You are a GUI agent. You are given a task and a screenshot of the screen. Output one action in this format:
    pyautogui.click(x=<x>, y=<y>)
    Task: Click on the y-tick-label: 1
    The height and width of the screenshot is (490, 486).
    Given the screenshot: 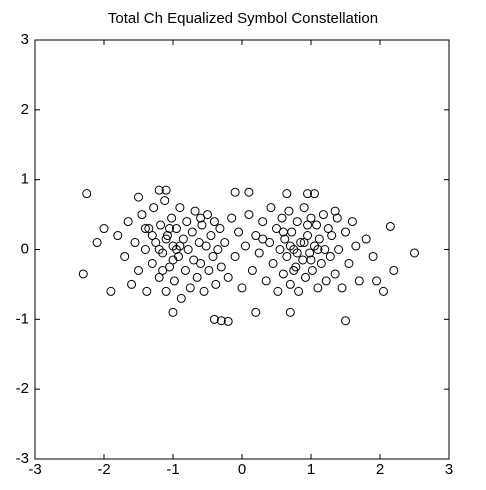 What is the action you would take?
    pyautogui.click(x=25, y=179)
    